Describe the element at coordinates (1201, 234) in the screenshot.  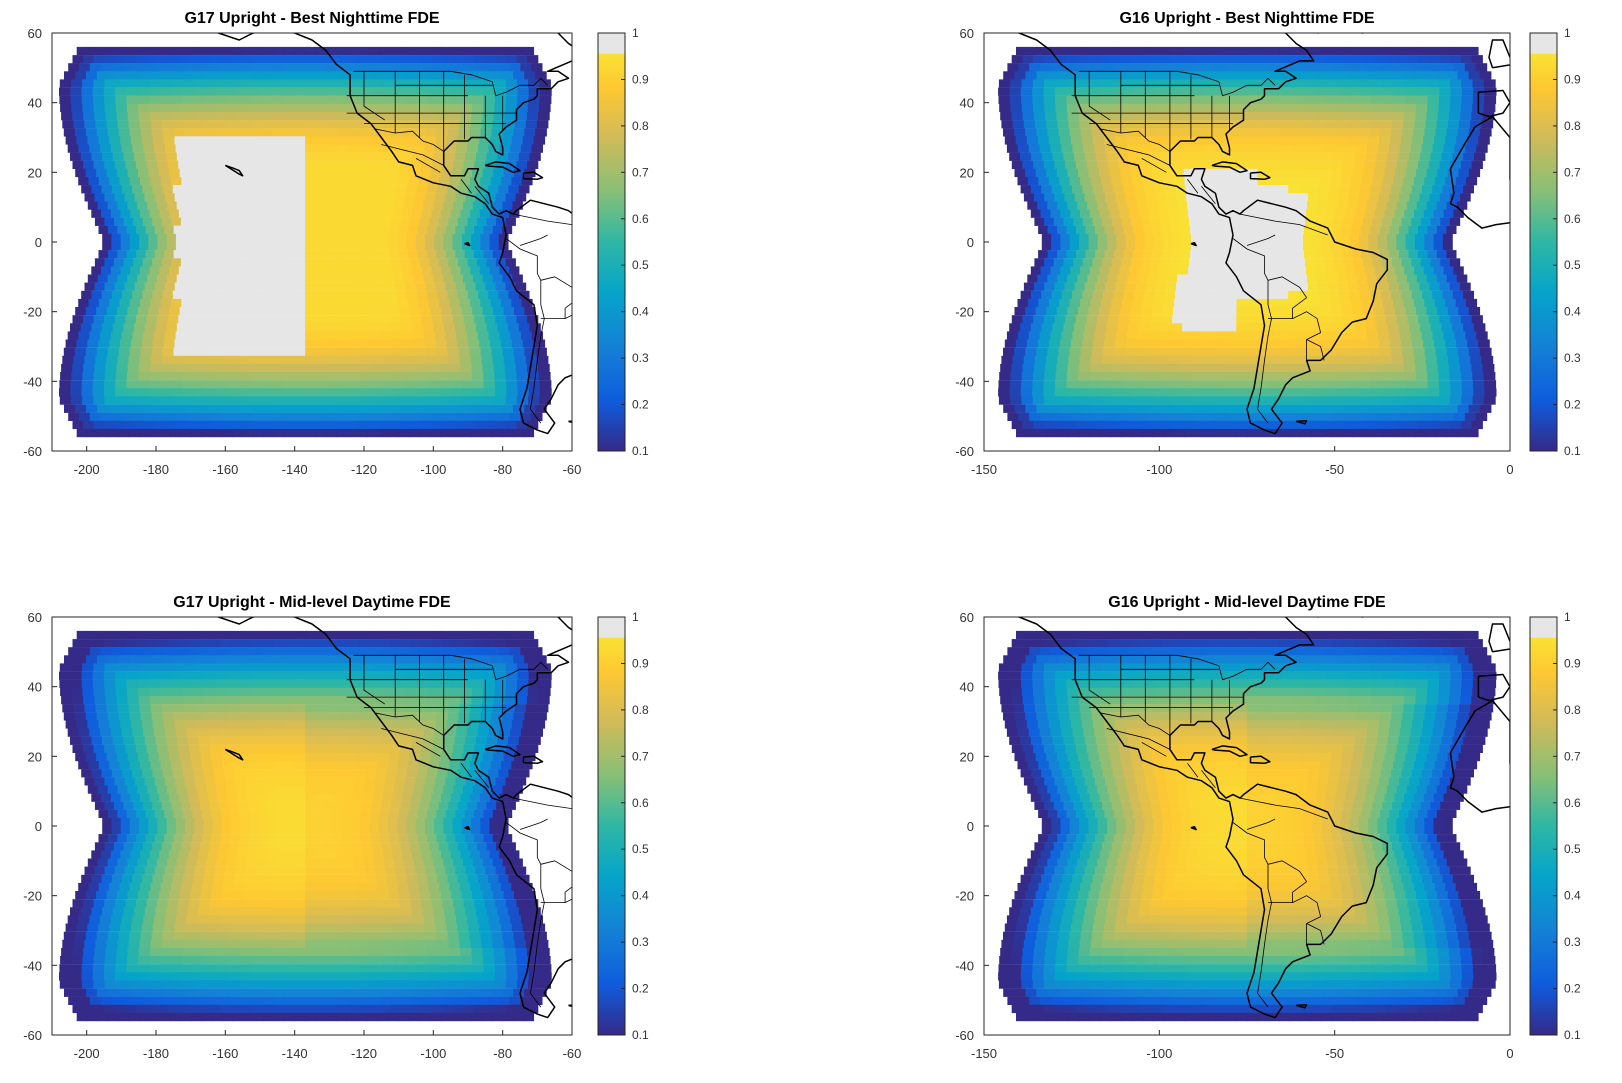
I see `coastline-americas` at that location.